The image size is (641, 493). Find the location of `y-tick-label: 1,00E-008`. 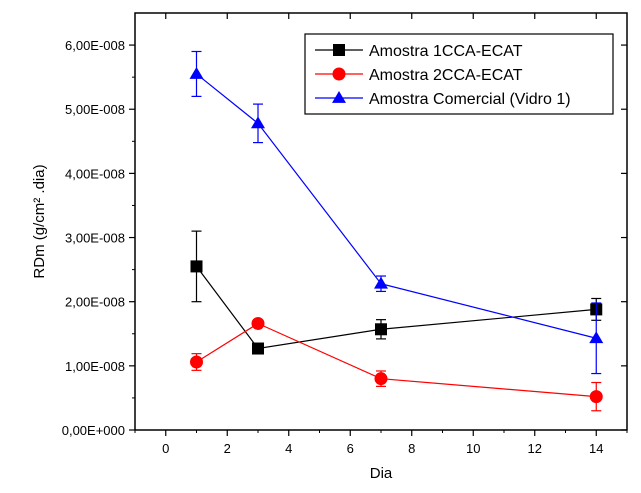

y-tick-label: 1,00E-008 is located at coordinates (95, 366).